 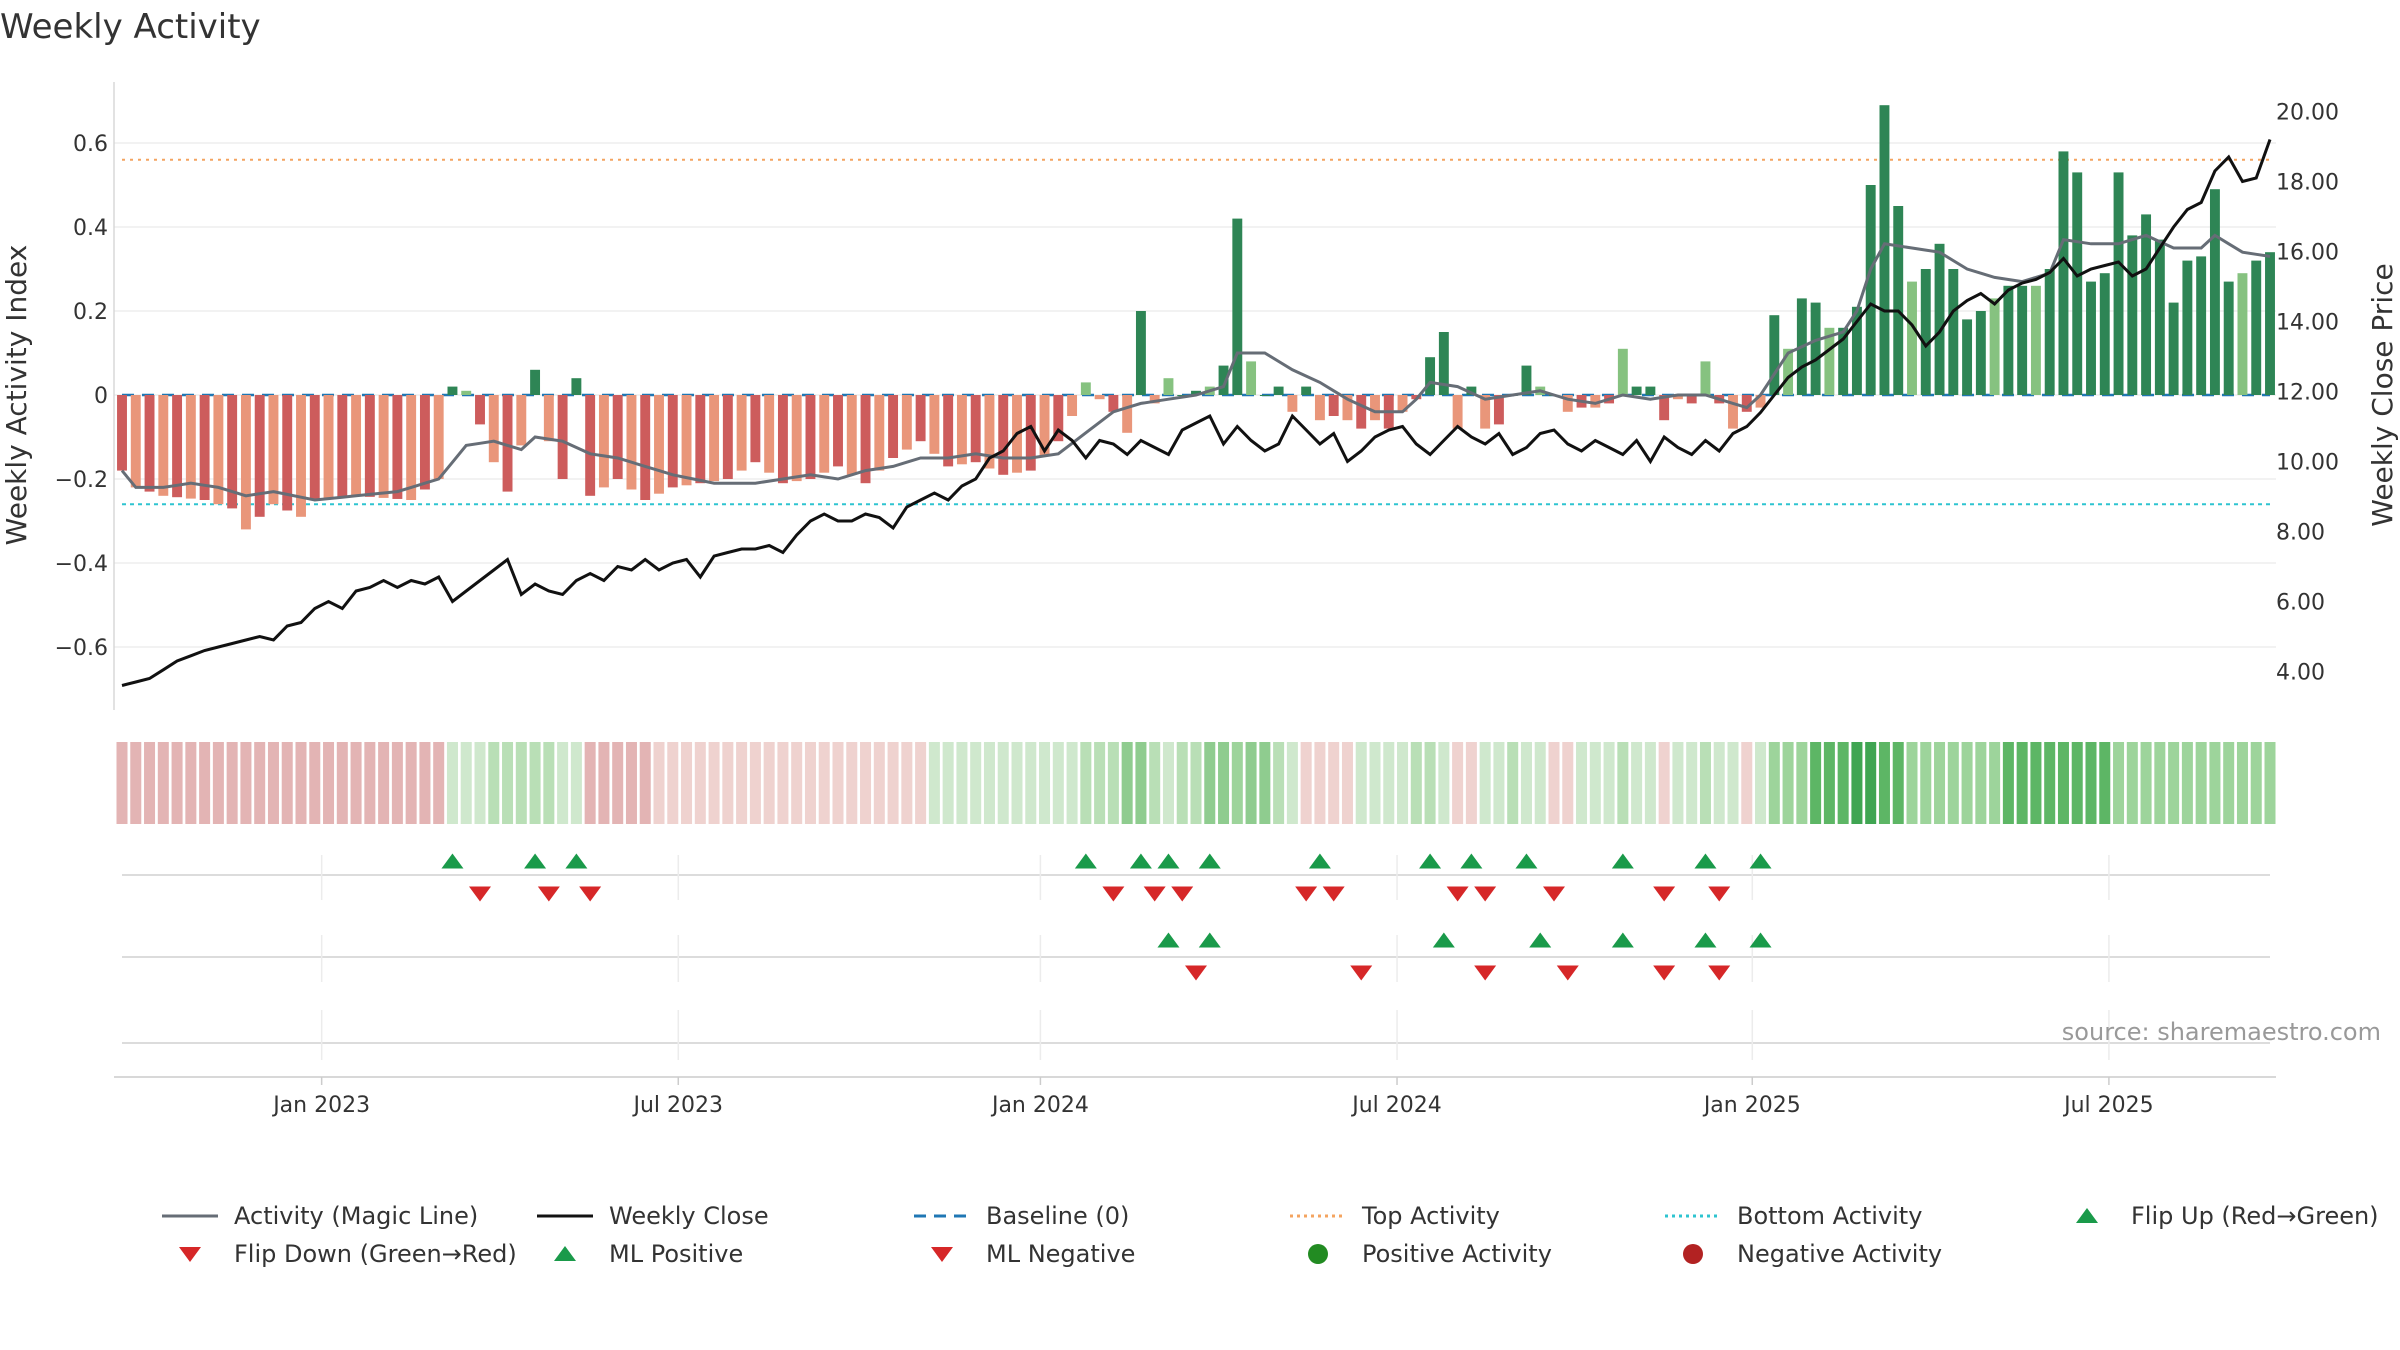 What do you see at coordinates (1840, 1254) in the screenshot?
I see `legend-label: Negative Activity` at bounding box center [1840, 1254].